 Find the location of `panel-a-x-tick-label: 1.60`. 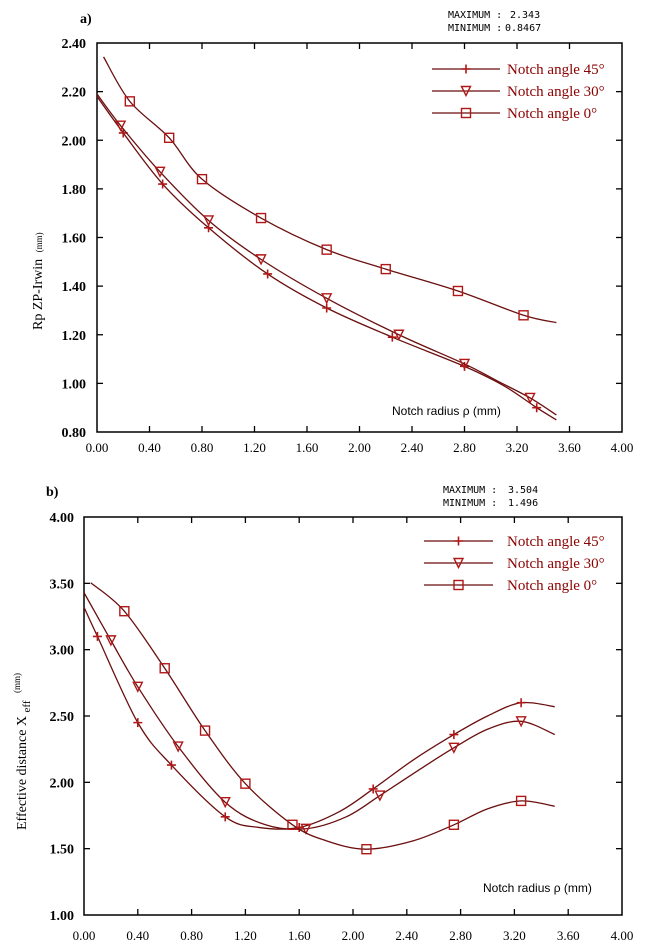

panel-a-x-tick-label: 1.60 is located at coordinates (307, 447).